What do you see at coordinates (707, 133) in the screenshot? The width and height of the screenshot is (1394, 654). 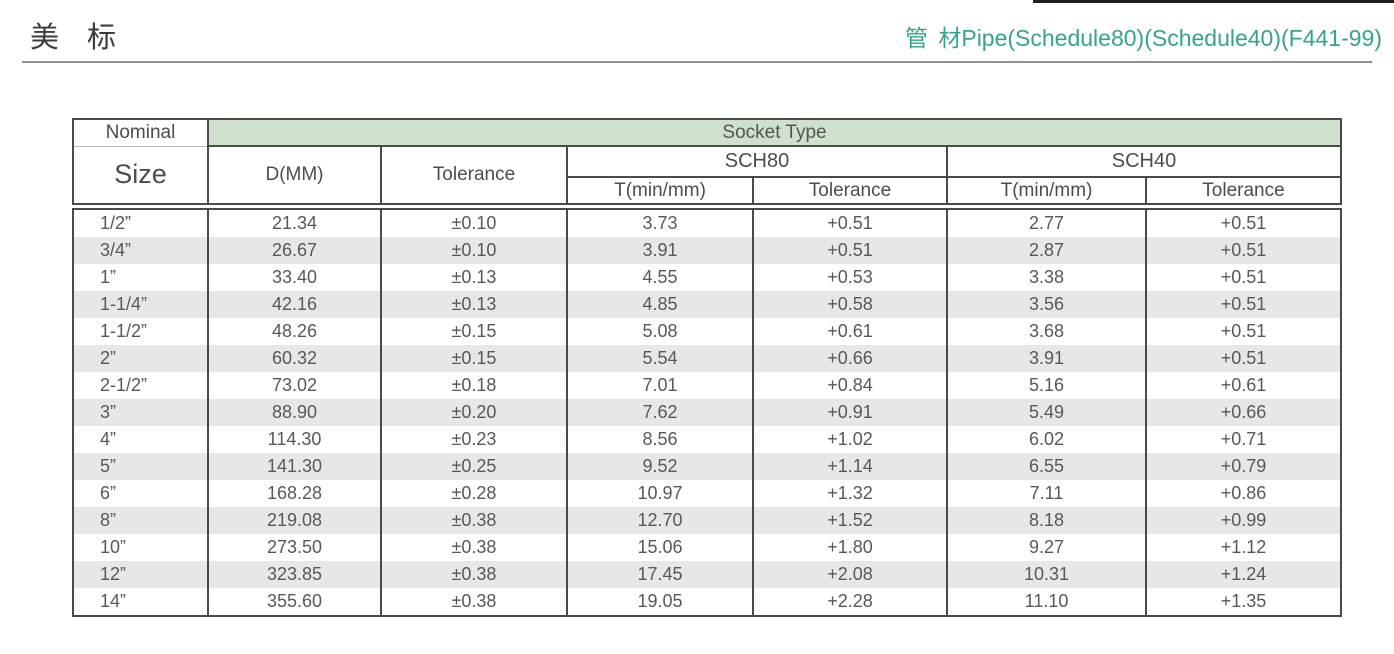 I see `header-row-1: Nominal Socket Type` at bounding box center [707, 133].